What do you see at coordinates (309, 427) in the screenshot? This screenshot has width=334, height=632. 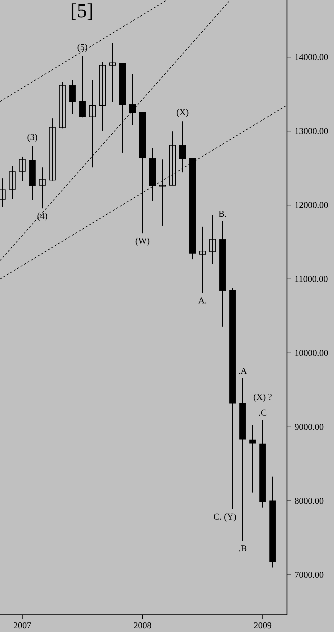 I see `y-tick-label: 9000.00` at bounding box center [309, 427].